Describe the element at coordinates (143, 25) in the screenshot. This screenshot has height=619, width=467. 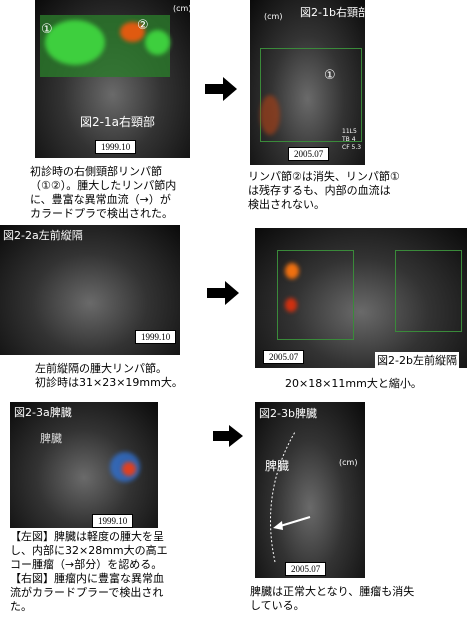
I see `node-label: ②` at that location.